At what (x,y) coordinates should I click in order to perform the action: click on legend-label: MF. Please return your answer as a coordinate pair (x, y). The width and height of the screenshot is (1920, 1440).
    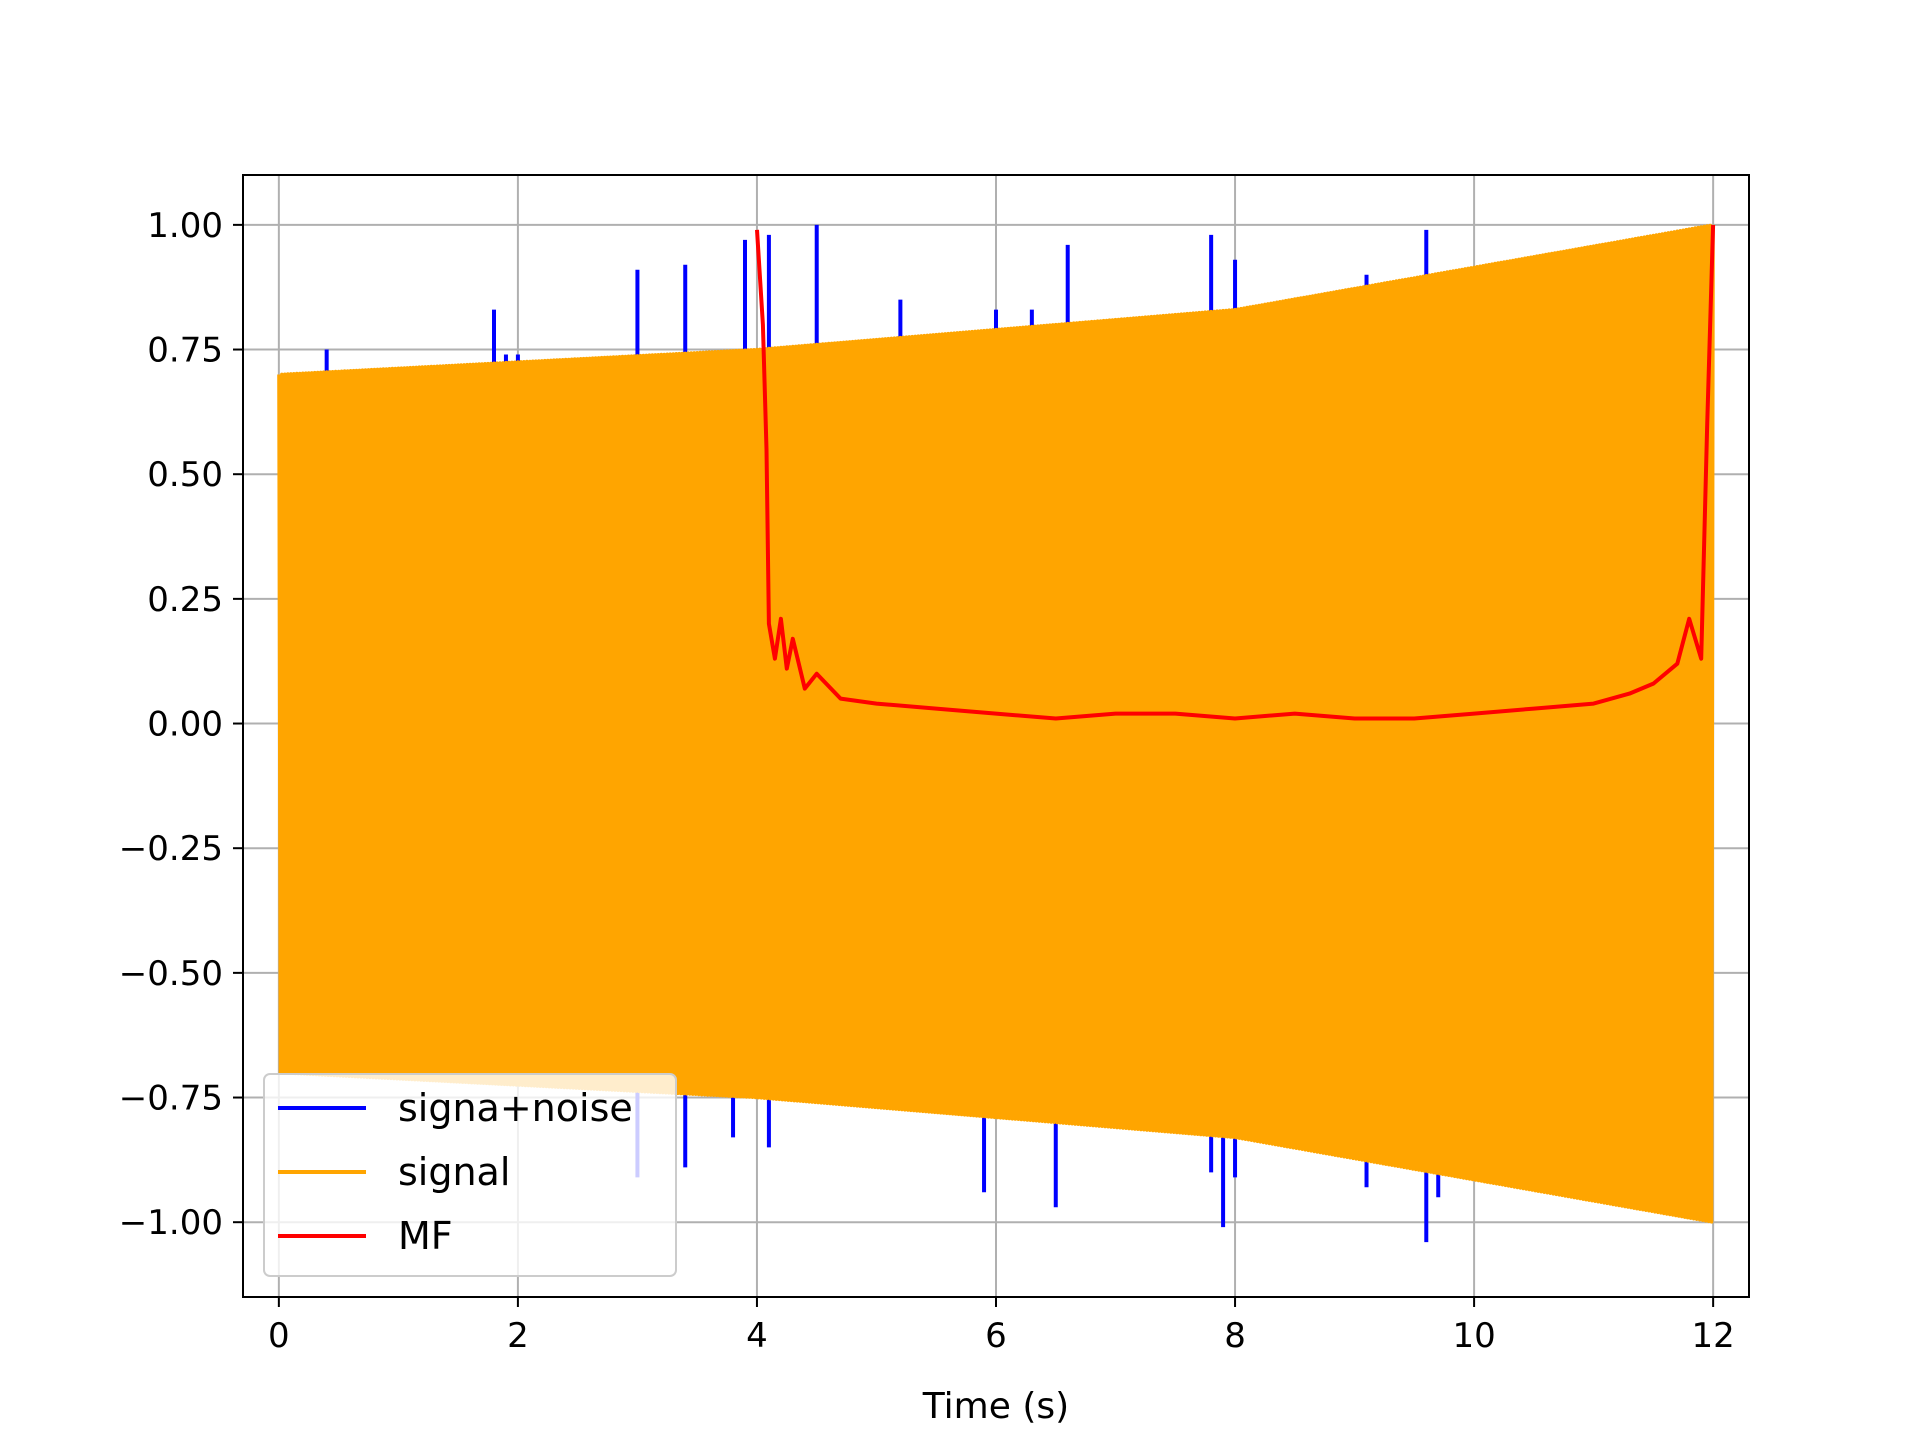
    Looking at the image, I should click on (425, 1236).